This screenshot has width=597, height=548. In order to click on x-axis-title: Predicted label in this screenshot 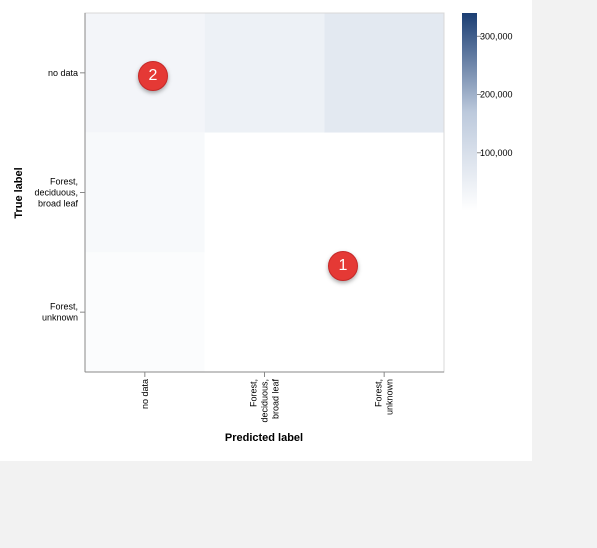, I will do `click(264, 438)`.